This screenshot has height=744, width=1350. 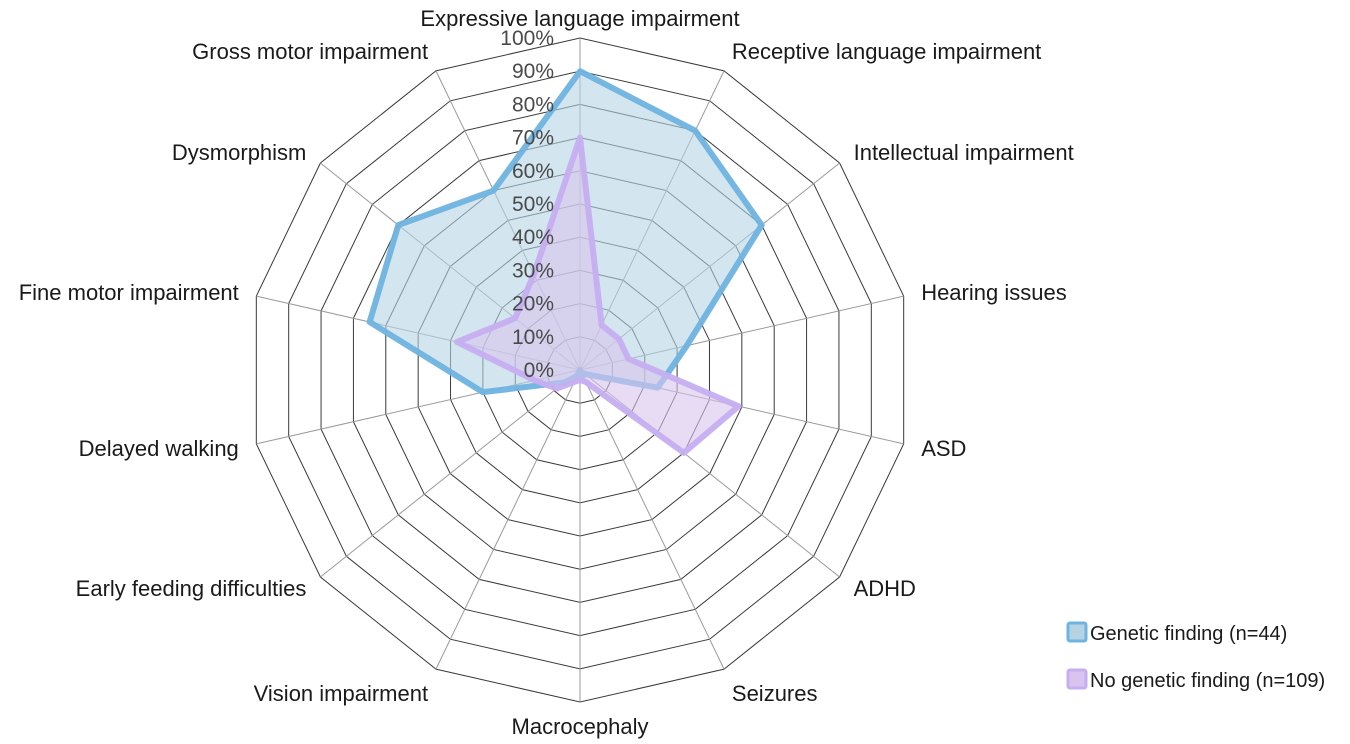 What do you see at coordinates (191, 588) in the screenshot?
I see `axis-label: Early feeding difficulties` at bounding box center [191, 588].